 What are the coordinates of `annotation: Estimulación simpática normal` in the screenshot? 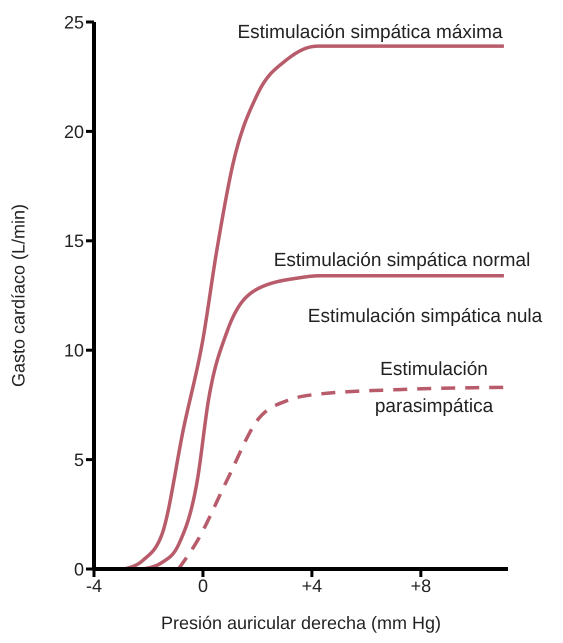 It's located at (402, 260).